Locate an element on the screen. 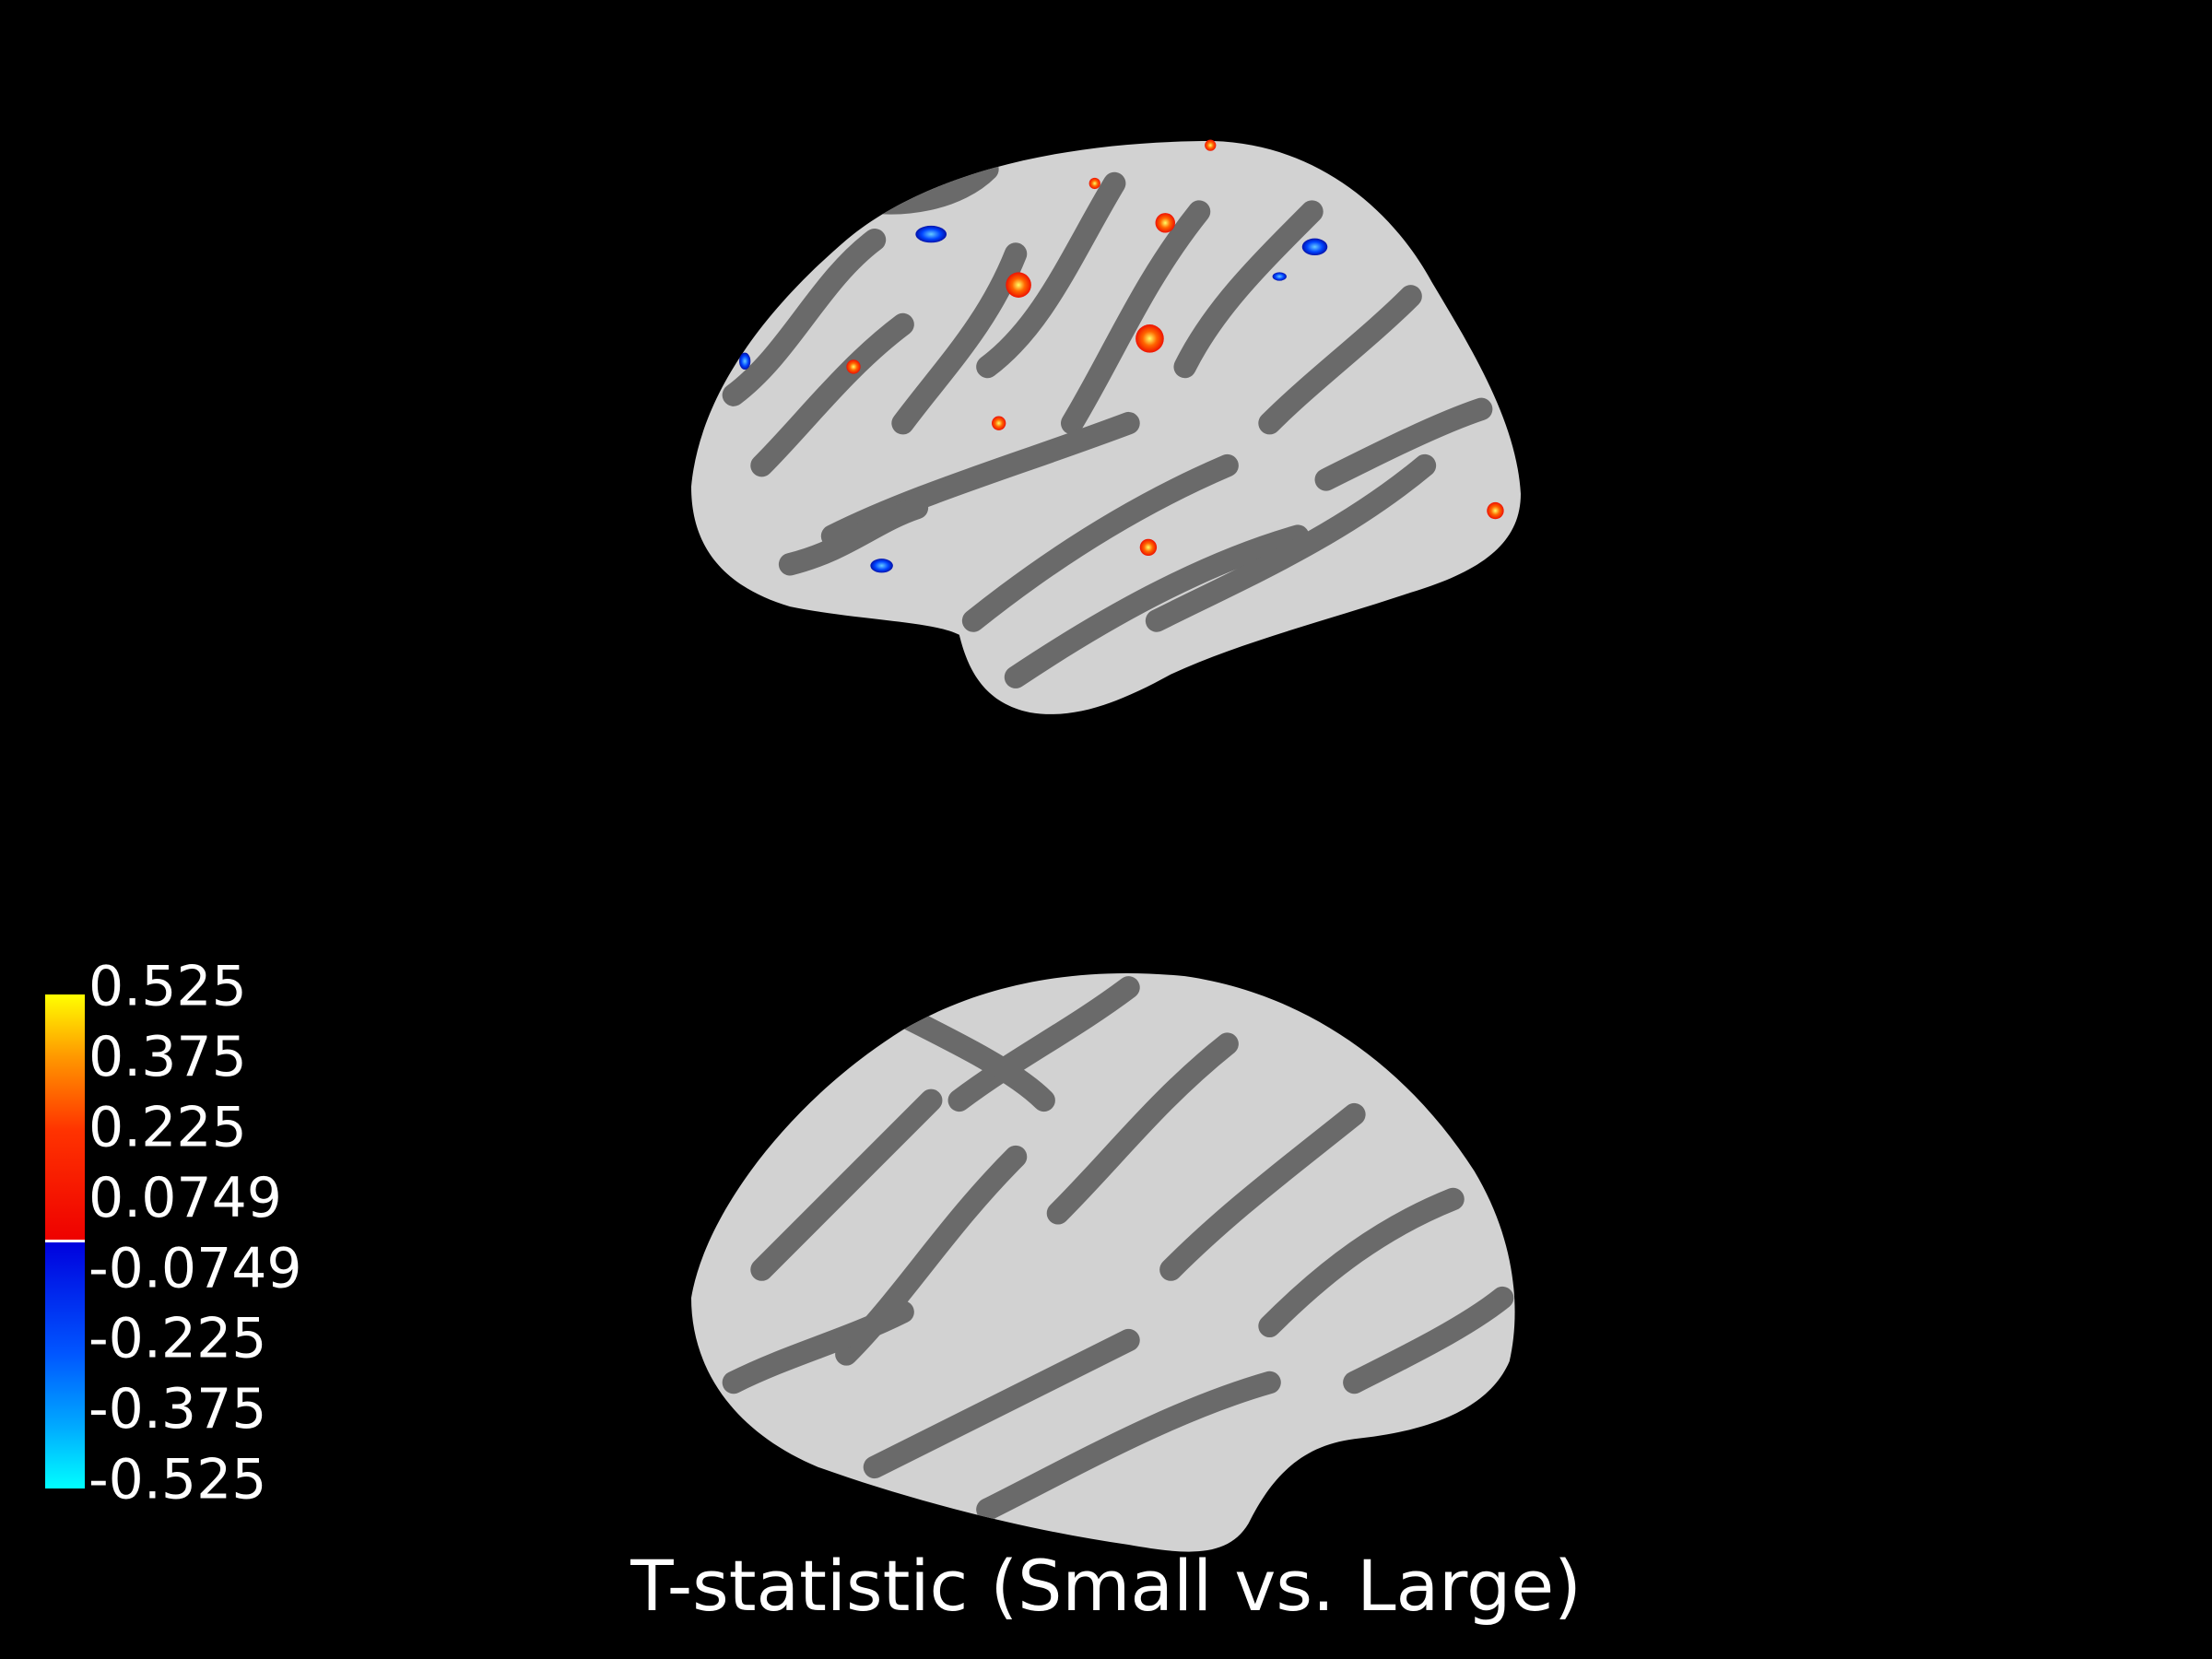 The height and width of the screenshot is (1659, 2212). brain-bottom is located at coordinates (1102, 1262).